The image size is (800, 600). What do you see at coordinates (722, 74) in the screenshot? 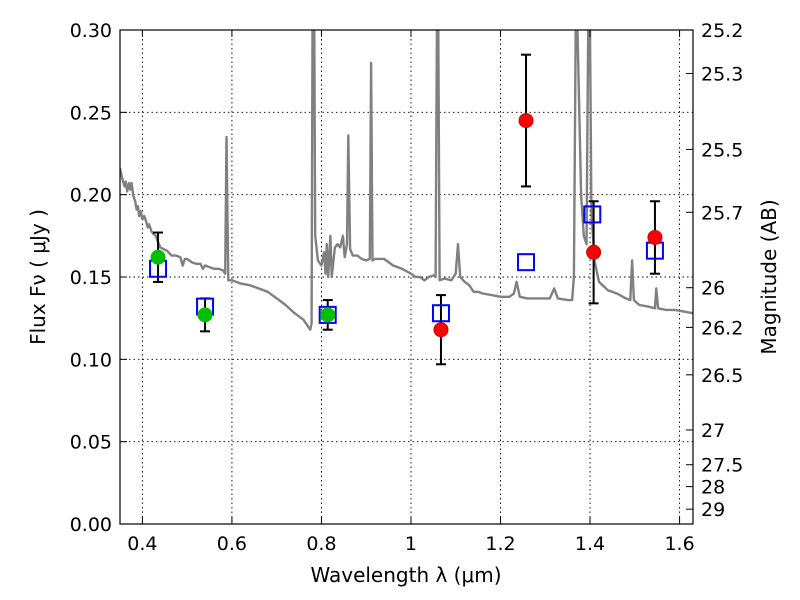
I see `right-tick-label: 25.3` at bounding box center [722, 74].